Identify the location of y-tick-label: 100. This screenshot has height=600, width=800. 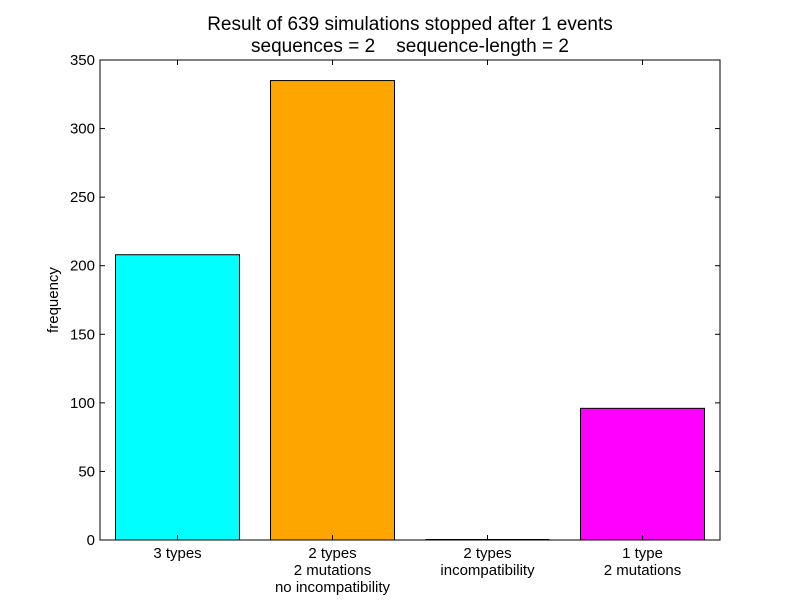
(82, 403).